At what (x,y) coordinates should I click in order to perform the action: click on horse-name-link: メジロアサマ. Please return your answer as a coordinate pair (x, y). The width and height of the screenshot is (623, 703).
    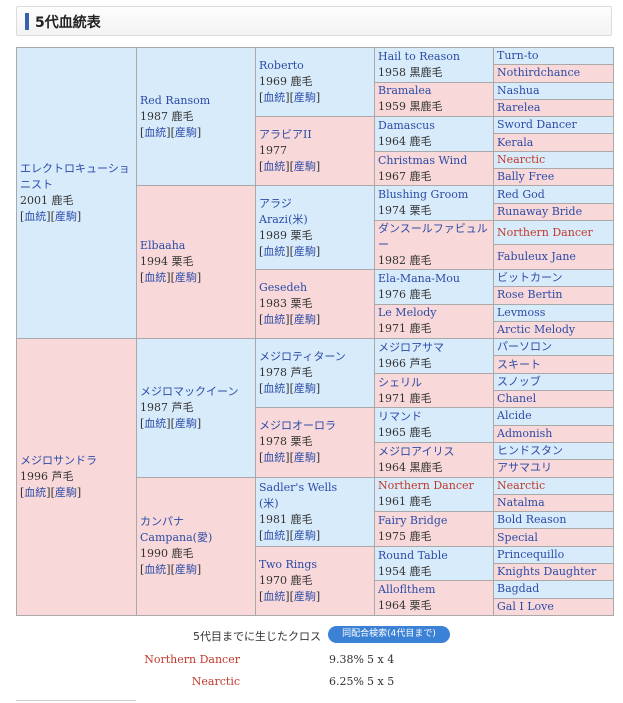
    Looking at the image, I should click on (411, 347).